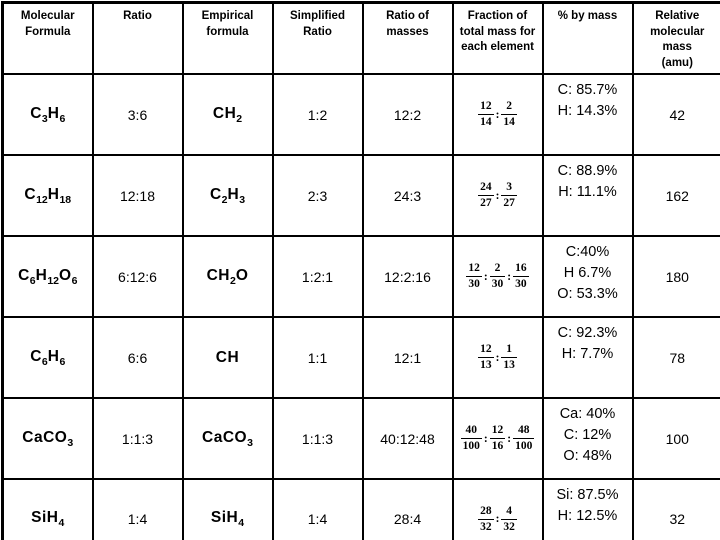  I want to click on mass-fraction-cell: 12 13:1 13, so click(497, 358).